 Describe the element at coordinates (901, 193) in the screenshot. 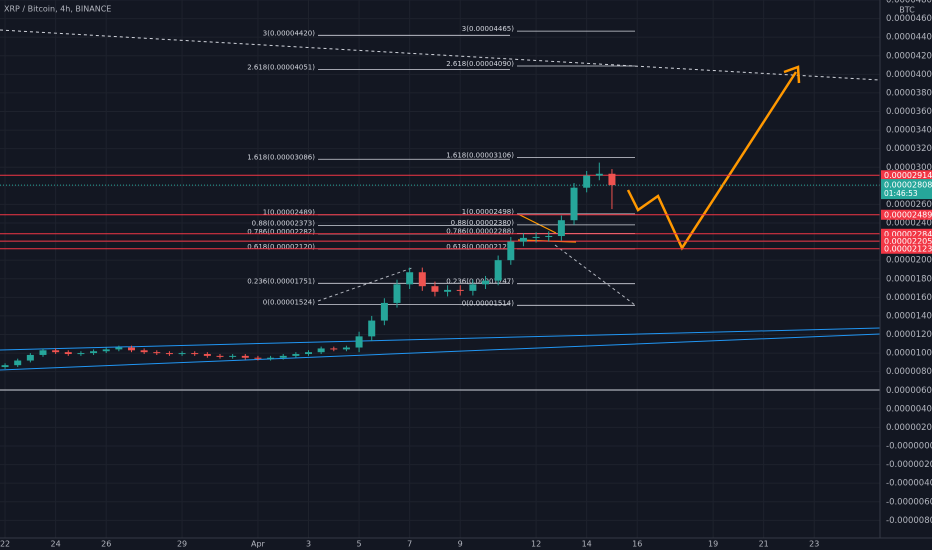

I see `countdown: 01:46:53` at that location.